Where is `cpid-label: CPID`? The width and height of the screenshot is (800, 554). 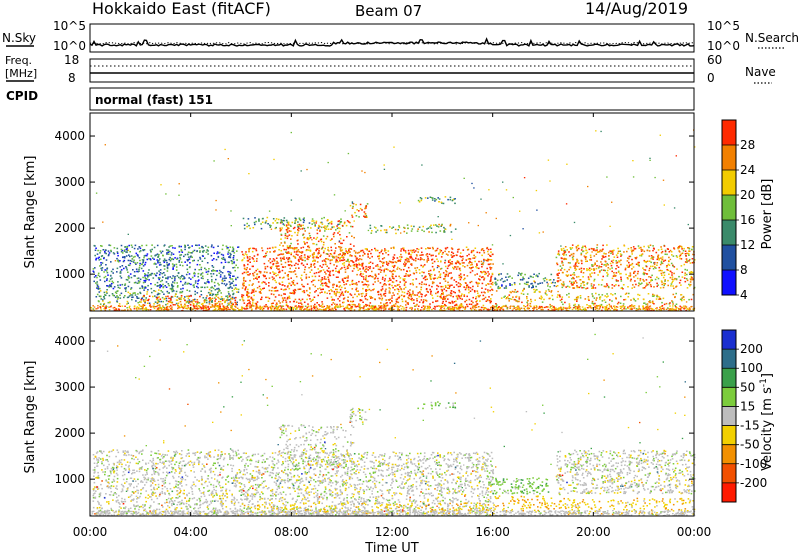
cpid-label: CPID is located at coordinates (22, 96).